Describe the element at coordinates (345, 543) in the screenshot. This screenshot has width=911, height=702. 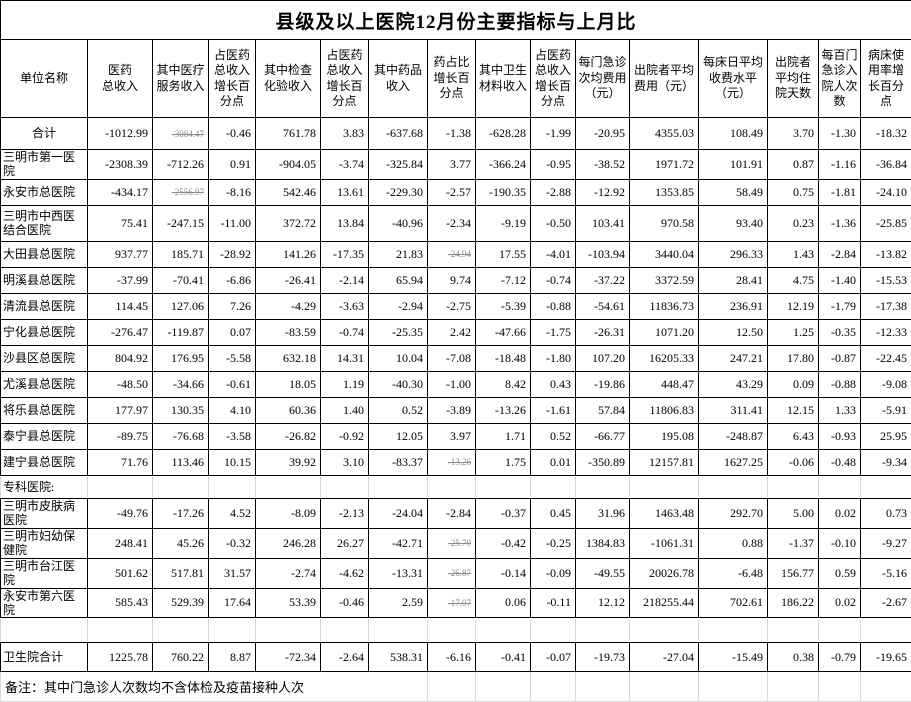
I see `data-cell: 26.27` at that location.